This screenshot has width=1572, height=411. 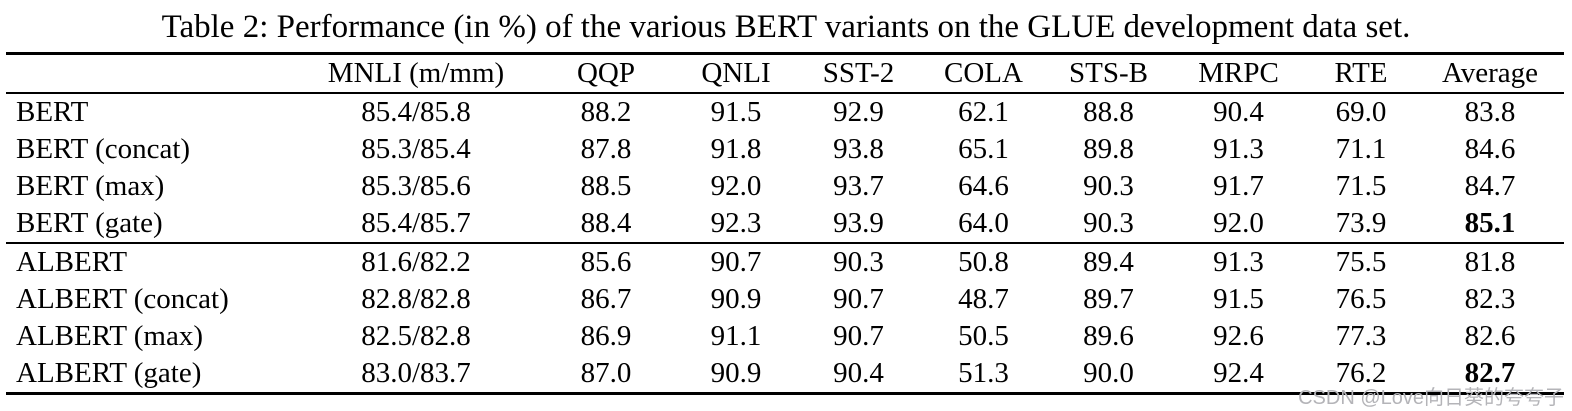 I want to click on cell-average: 84.6, so click(x=1490, y=149).